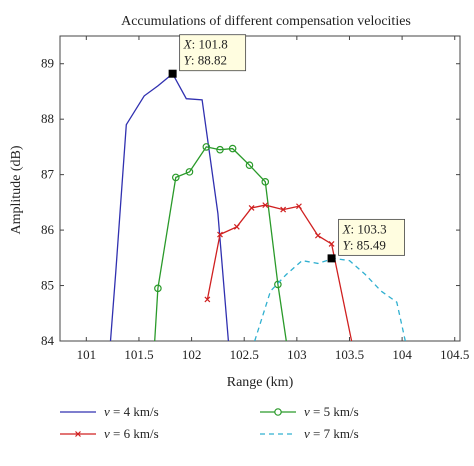 Image resolution: width=474 pixels, height=466 pixels. What do you see at coordinates (48, 174) in the screenshot?
I see `y-tick-label: 87` at bounding box center [48, 174].